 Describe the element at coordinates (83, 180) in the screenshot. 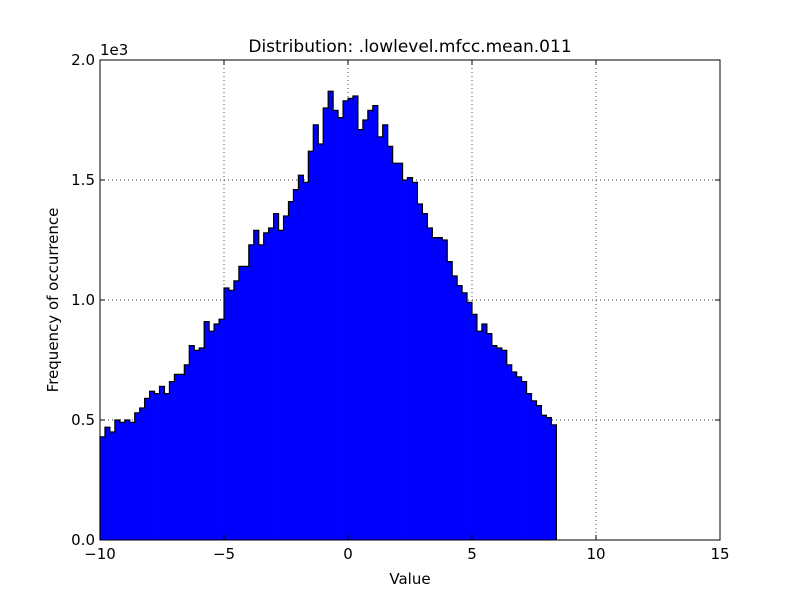

I see `y-tick-label: 1.5` at that location.